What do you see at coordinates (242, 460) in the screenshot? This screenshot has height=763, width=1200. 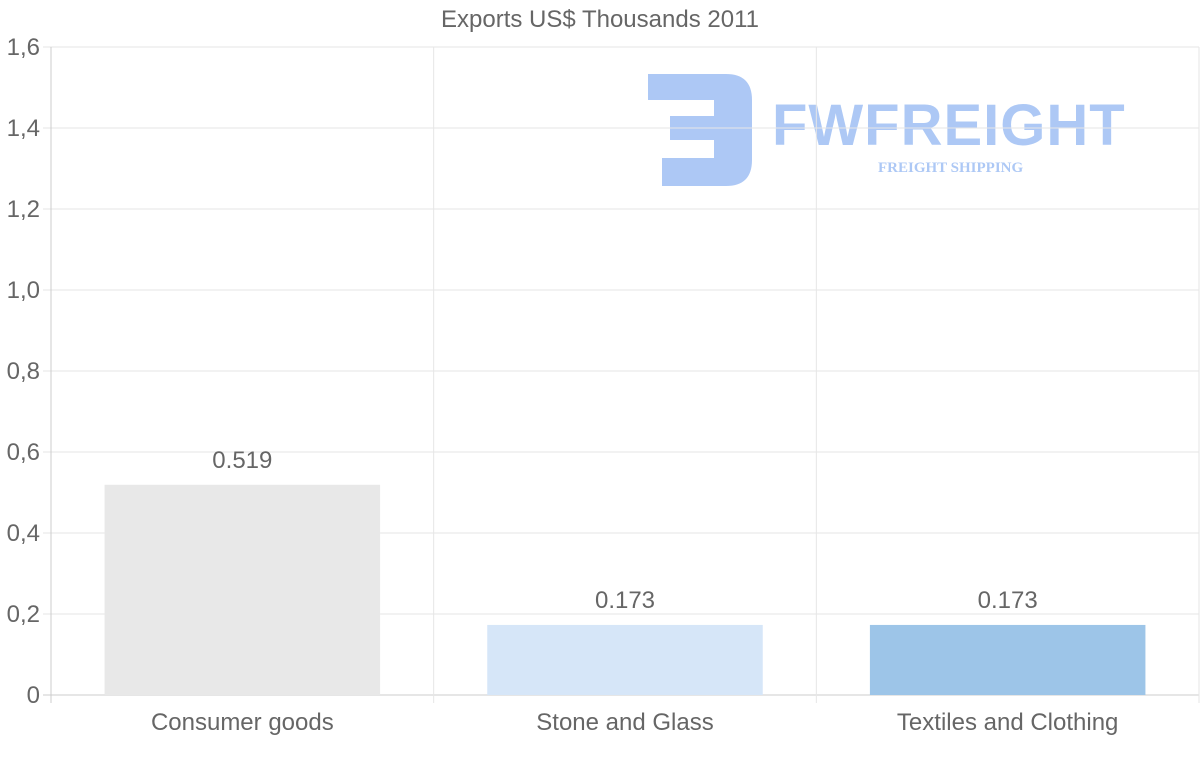 I see `data-label-1: 0.519` at bounding box center [242, 460].